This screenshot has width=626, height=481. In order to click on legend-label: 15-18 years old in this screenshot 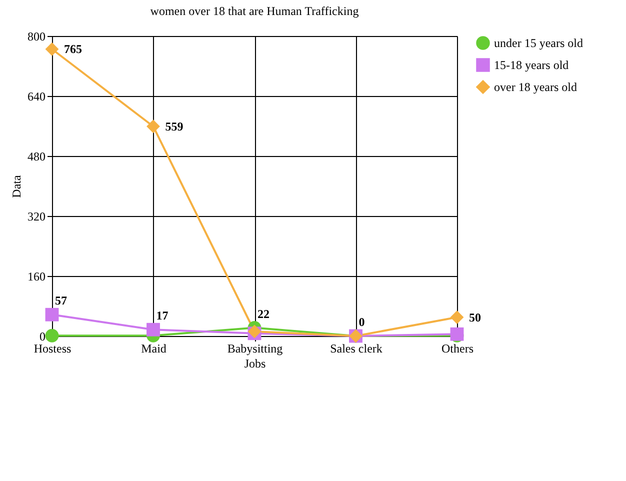, I will do `click(531, 65)`.